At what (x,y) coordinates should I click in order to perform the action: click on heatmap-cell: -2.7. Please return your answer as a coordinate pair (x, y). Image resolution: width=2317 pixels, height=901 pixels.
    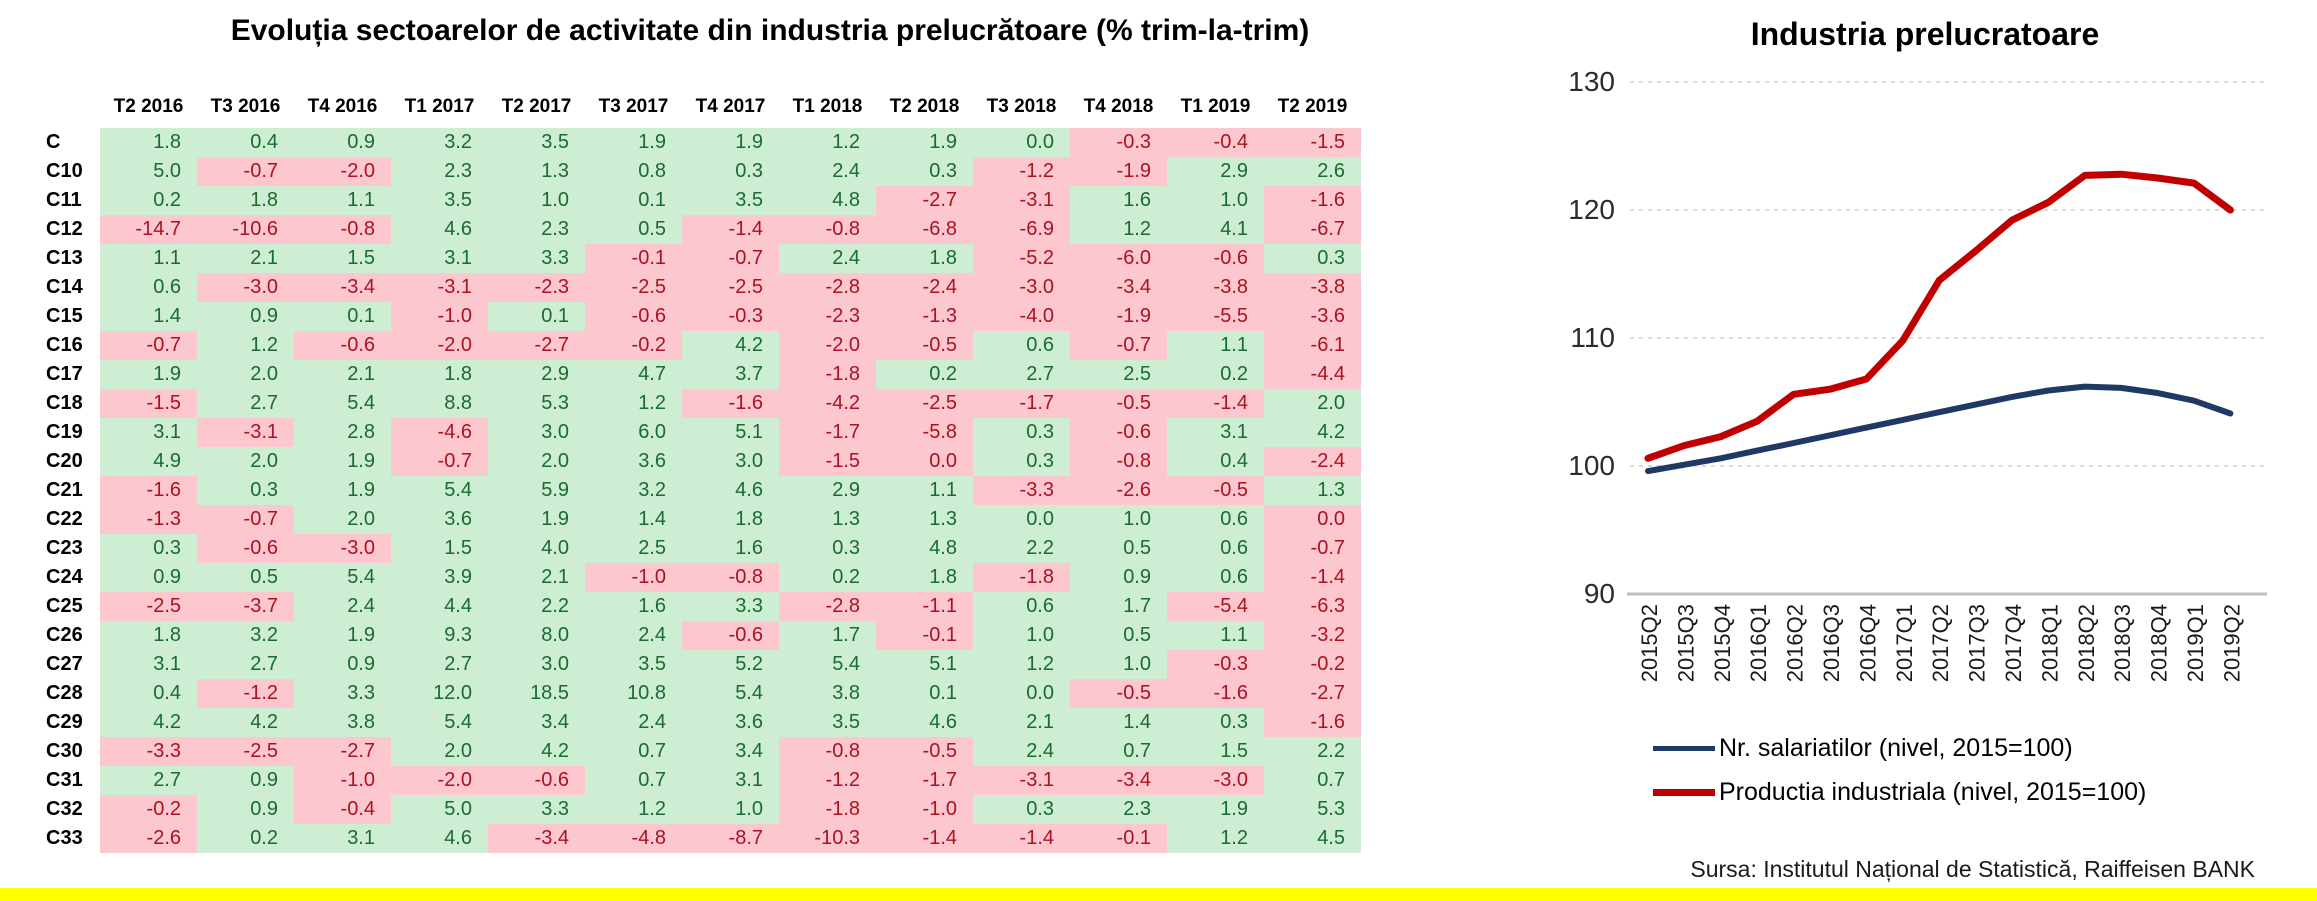
    Looking at the image, I should click on (536, 345).